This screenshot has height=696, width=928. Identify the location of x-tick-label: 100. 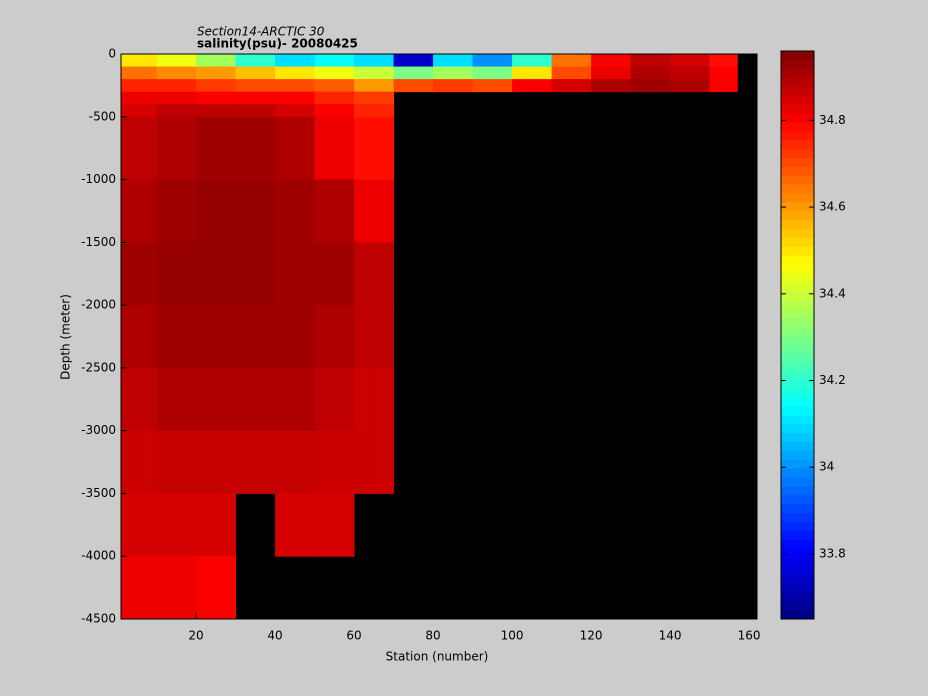
(512, 636).